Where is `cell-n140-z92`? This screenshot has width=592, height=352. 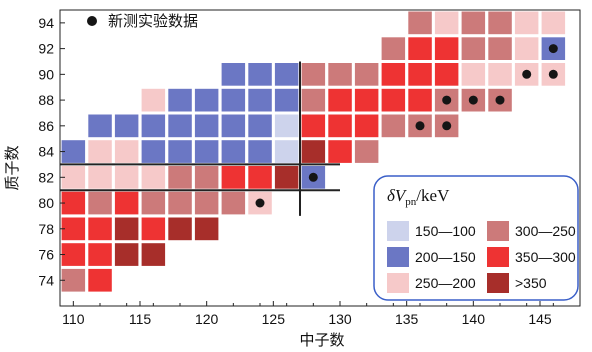
cell-n140-z92 is located at coordinates (473, 48).